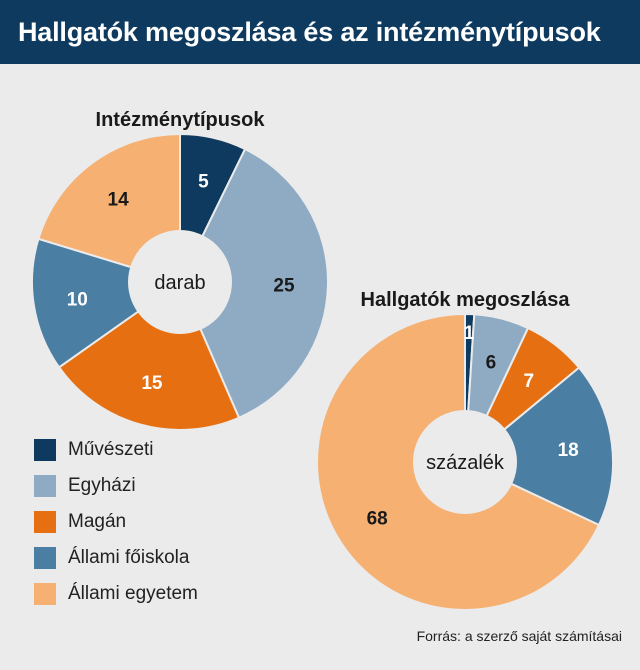 The height and width of the screenshot is (670, 640). I want to click on legend-label: Állami egyetem, so click(133, 593).